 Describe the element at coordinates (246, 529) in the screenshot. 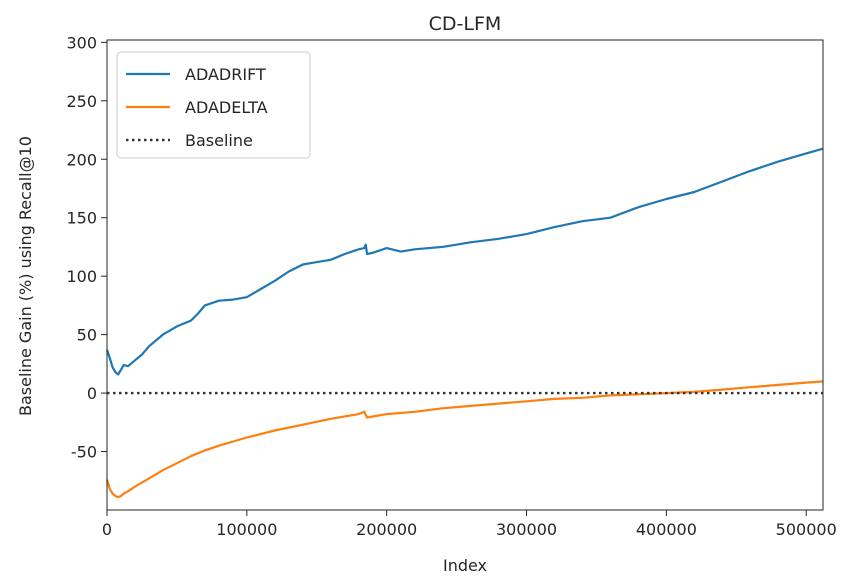

I see `x-tick-label: 100000` at that location.